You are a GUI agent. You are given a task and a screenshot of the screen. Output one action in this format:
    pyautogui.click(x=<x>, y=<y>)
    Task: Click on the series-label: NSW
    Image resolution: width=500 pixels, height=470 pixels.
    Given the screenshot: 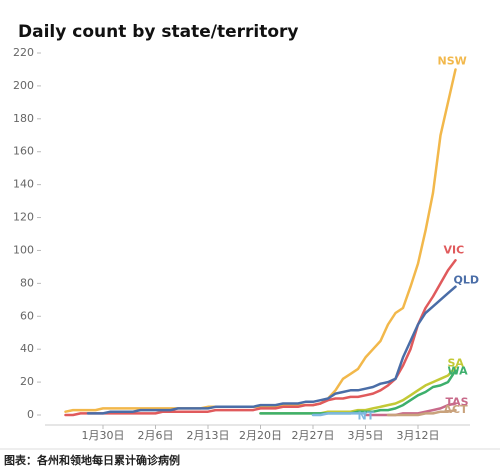 What is the action you would take?
    pyautogui.click(x=452, y=60)
    